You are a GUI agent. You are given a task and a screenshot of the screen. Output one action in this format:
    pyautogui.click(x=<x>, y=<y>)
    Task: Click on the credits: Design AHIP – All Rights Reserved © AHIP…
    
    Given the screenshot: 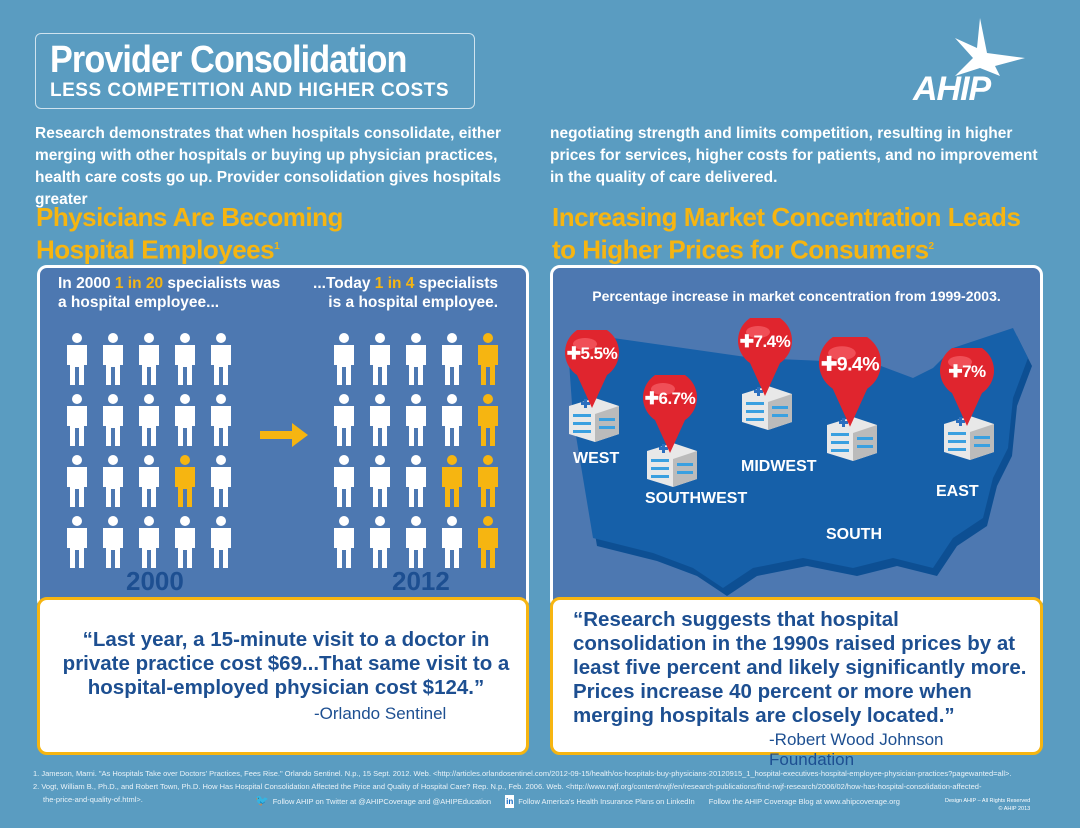 What is the action you would take?
    pyautogui.click(x=987, y=805)
    